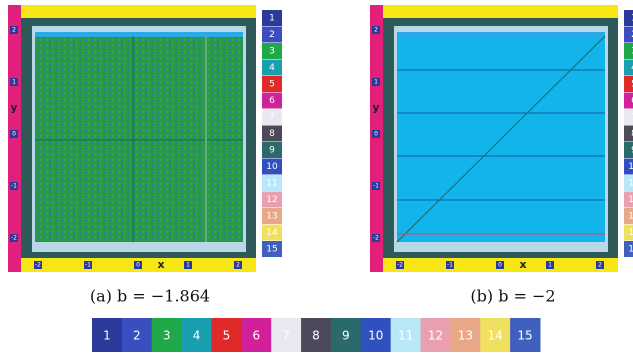 Image resolution: width=633 pixels, height=358 pixels. I want to click on colorbar-label: 7, so click(286, 336).